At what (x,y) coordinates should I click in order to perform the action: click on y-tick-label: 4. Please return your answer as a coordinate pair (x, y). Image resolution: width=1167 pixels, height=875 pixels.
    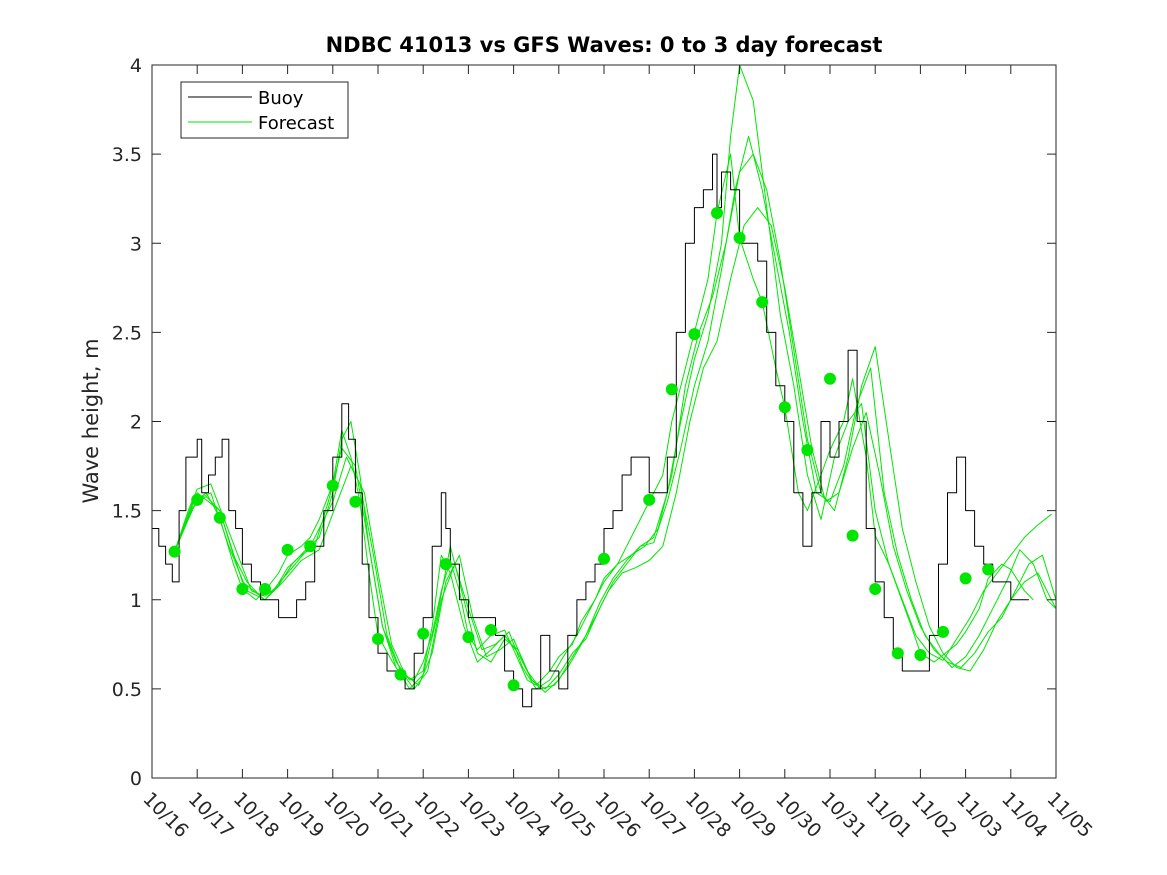
    Looking at the image, I should click on (136, 66).